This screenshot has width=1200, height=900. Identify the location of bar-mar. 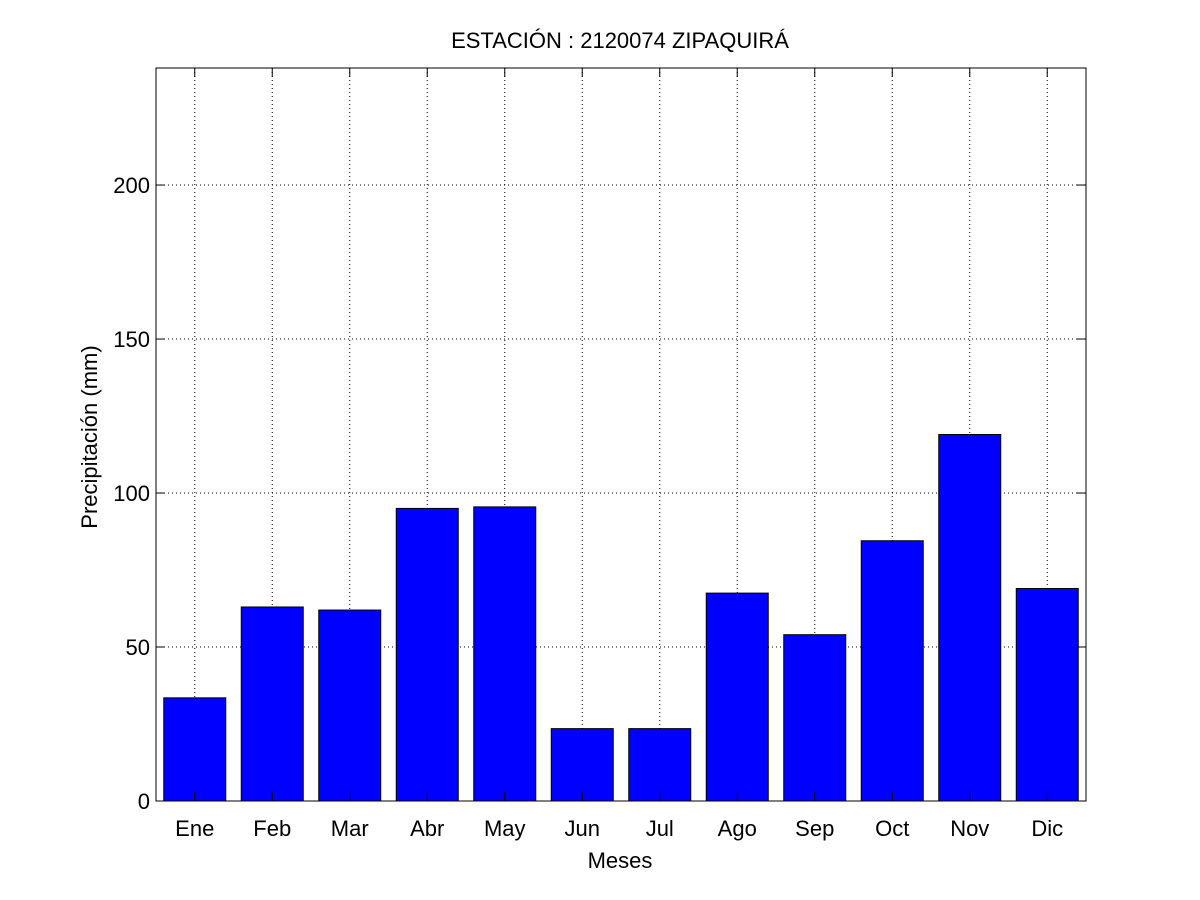
(350, 705).